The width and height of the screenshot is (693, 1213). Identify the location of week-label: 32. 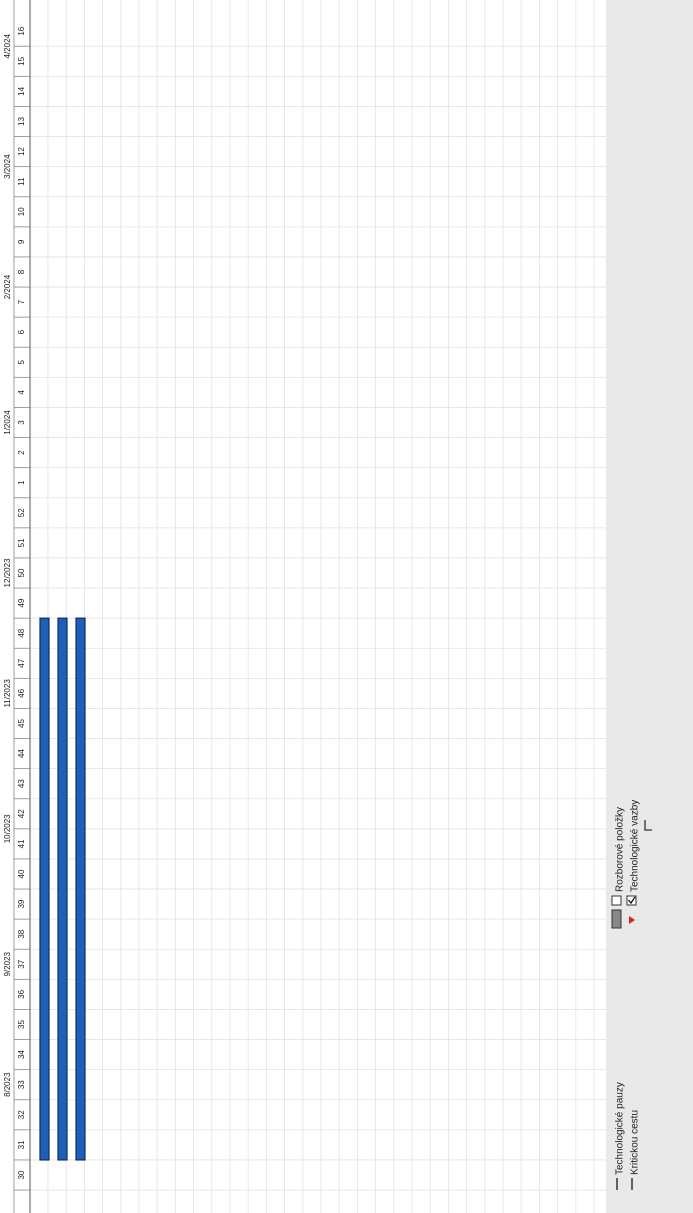
(21, 1114).